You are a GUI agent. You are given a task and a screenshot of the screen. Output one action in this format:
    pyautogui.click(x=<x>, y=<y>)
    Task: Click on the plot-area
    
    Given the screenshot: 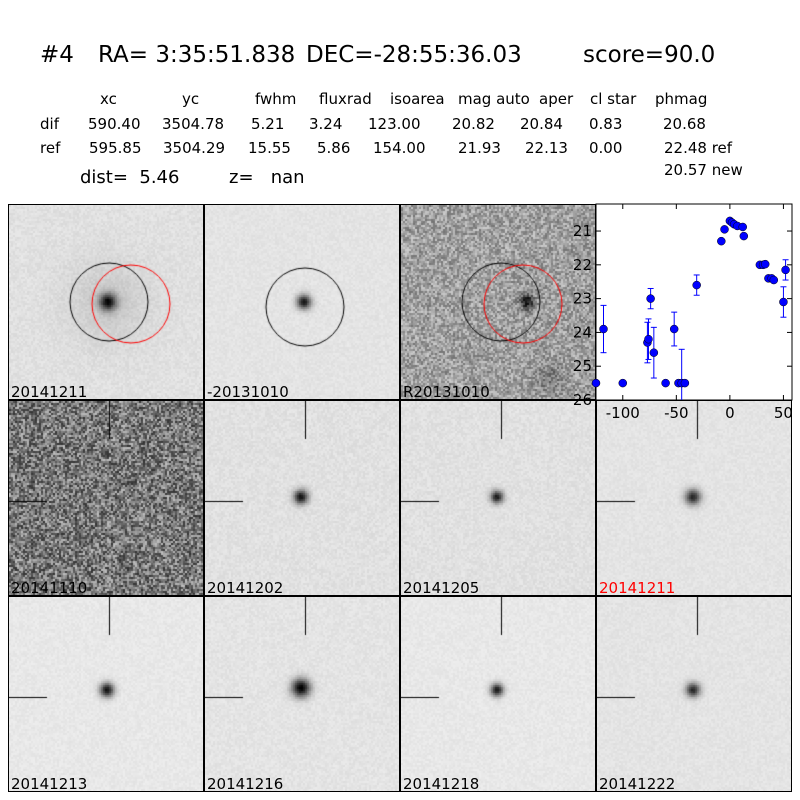 What is the action you would take?
    pyautogui.click(x=694, y=302)
    